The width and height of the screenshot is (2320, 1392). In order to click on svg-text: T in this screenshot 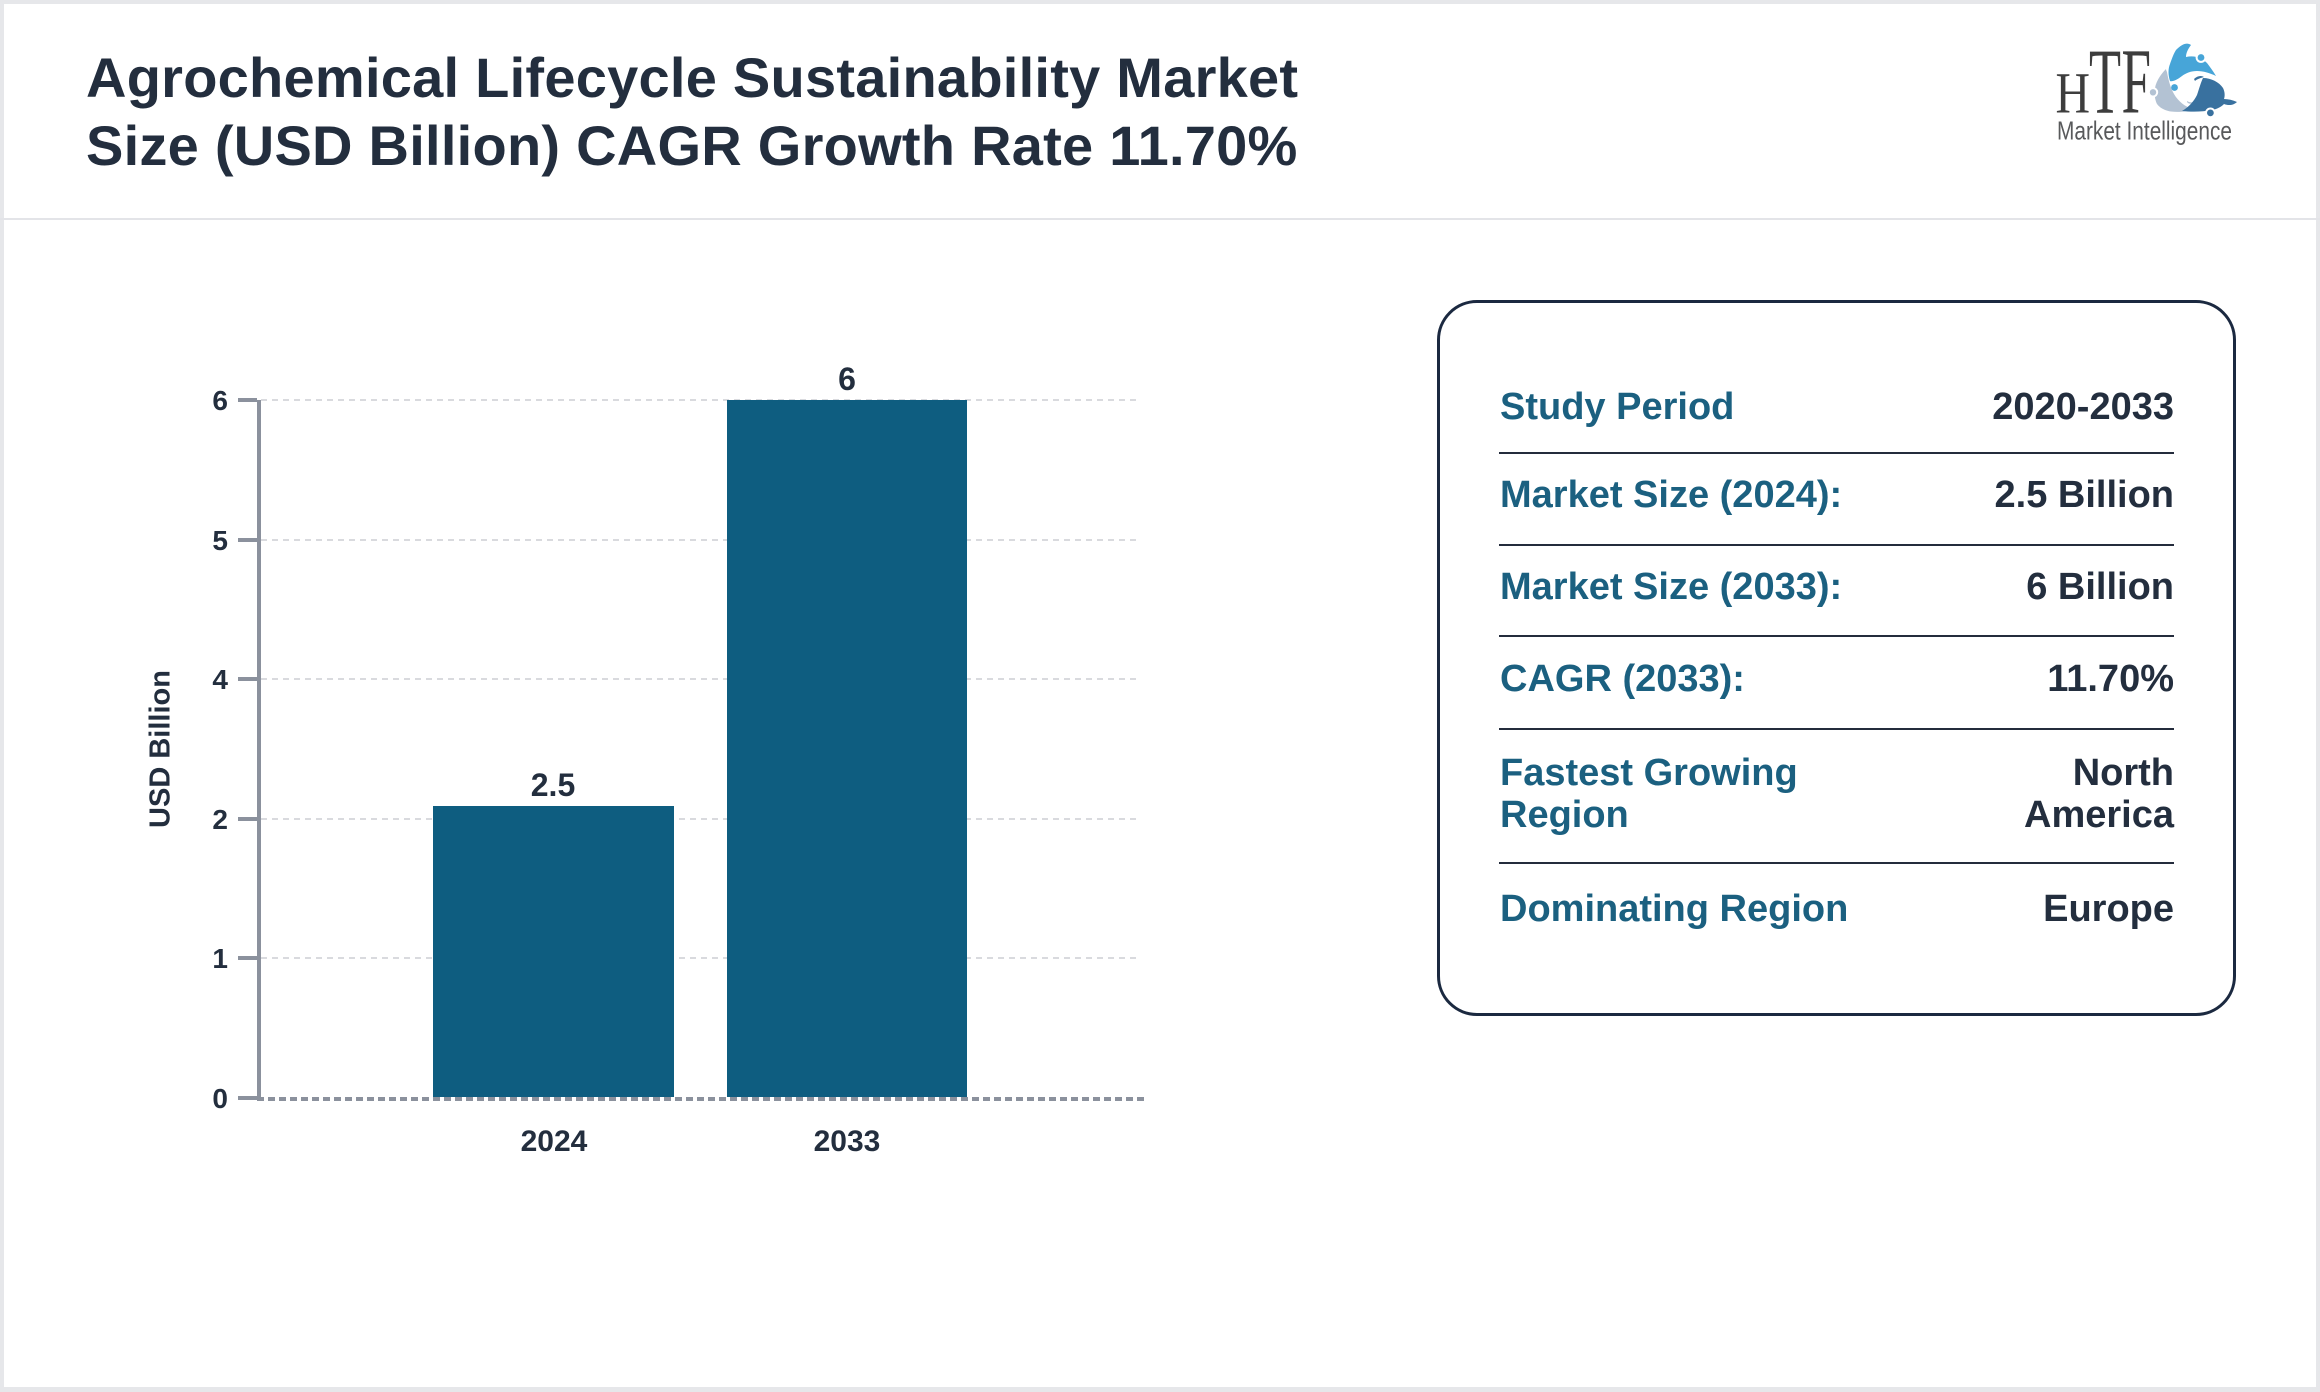, I will do `click(2105, 87)`.